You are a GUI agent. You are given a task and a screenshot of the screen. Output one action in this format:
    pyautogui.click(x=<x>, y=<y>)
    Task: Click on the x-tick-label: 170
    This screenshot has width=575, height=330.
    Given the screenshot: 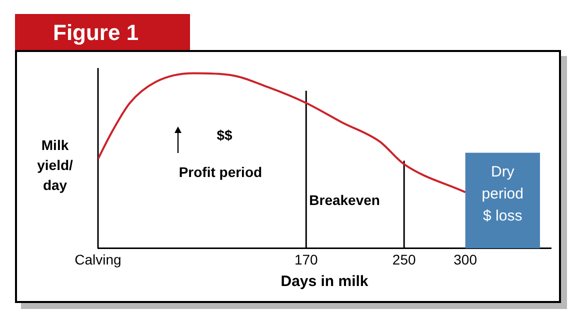 What is the action you would take?
    pyautogui.click(x=306, y=259)
    